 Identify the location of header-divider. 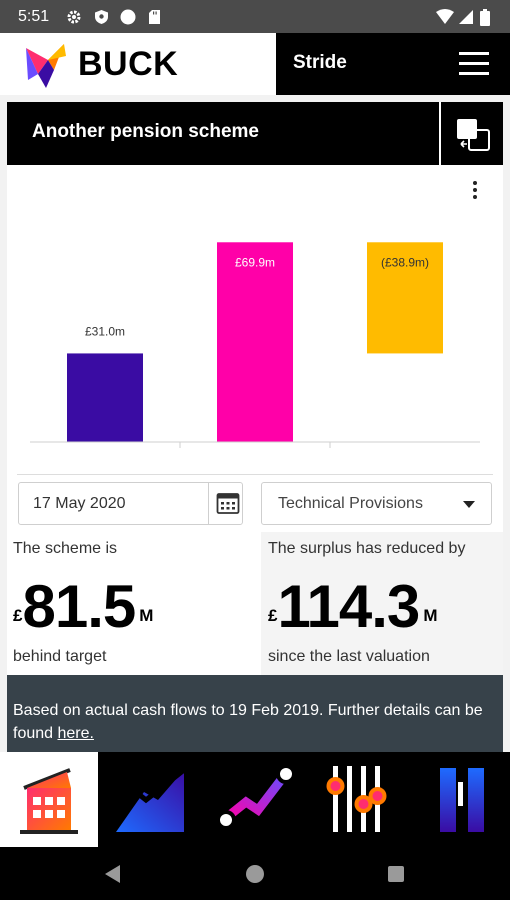
(440, 133).